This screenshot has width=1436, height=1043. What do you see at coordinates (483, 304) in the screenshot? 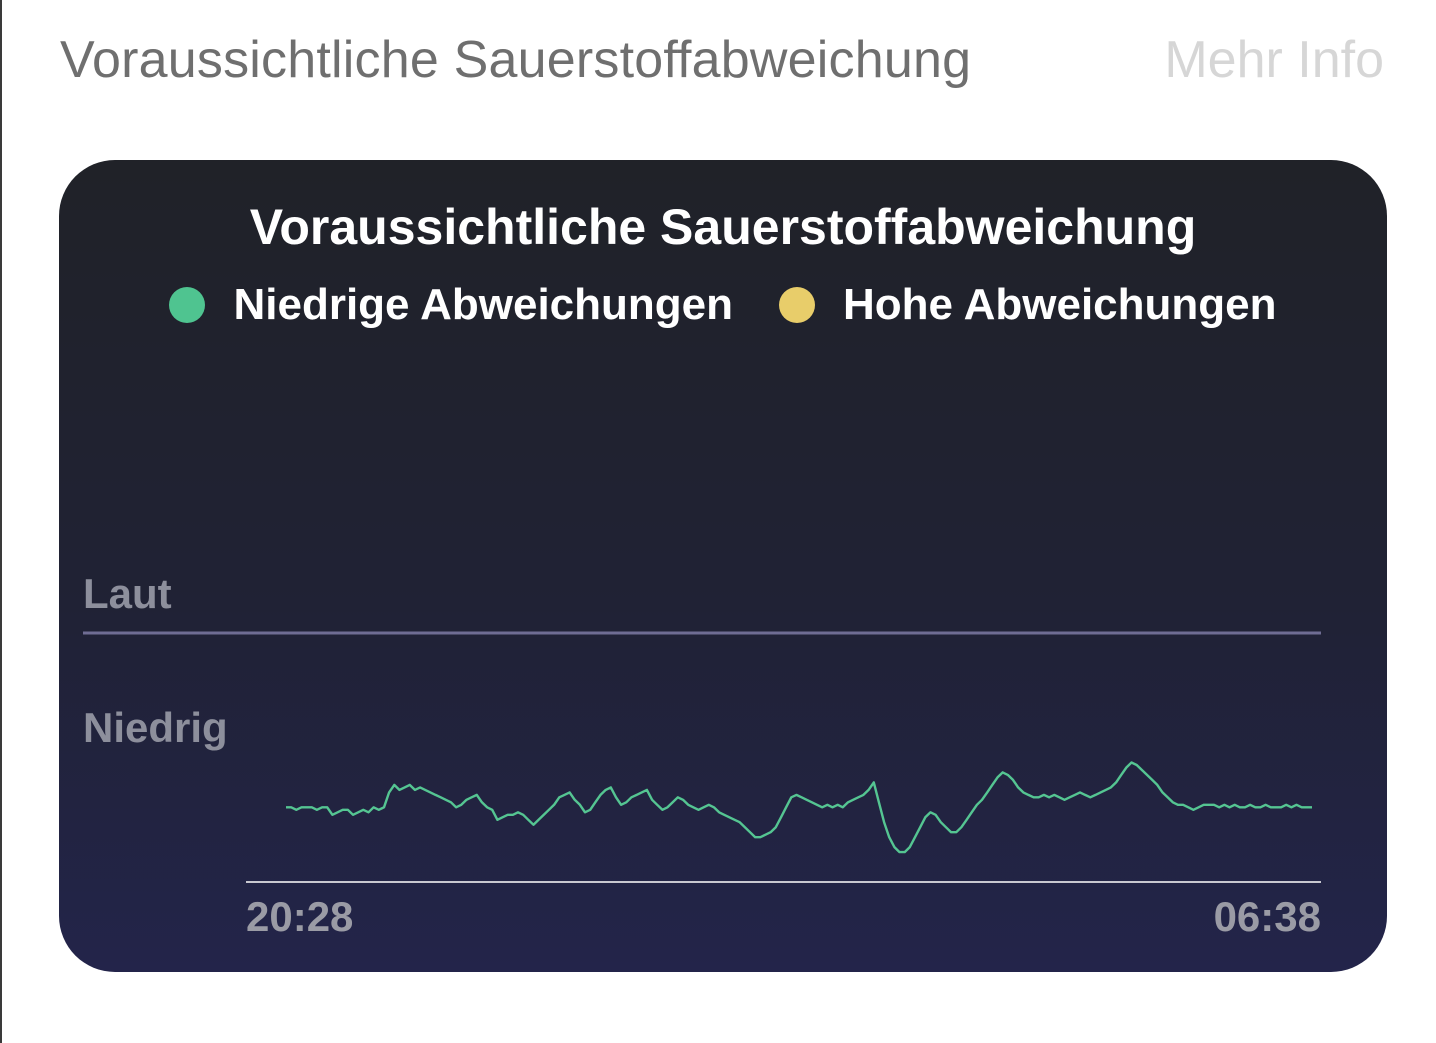
I see `legend-label-low: Niedrige Abweichungen` at bounding box center [483, 304].